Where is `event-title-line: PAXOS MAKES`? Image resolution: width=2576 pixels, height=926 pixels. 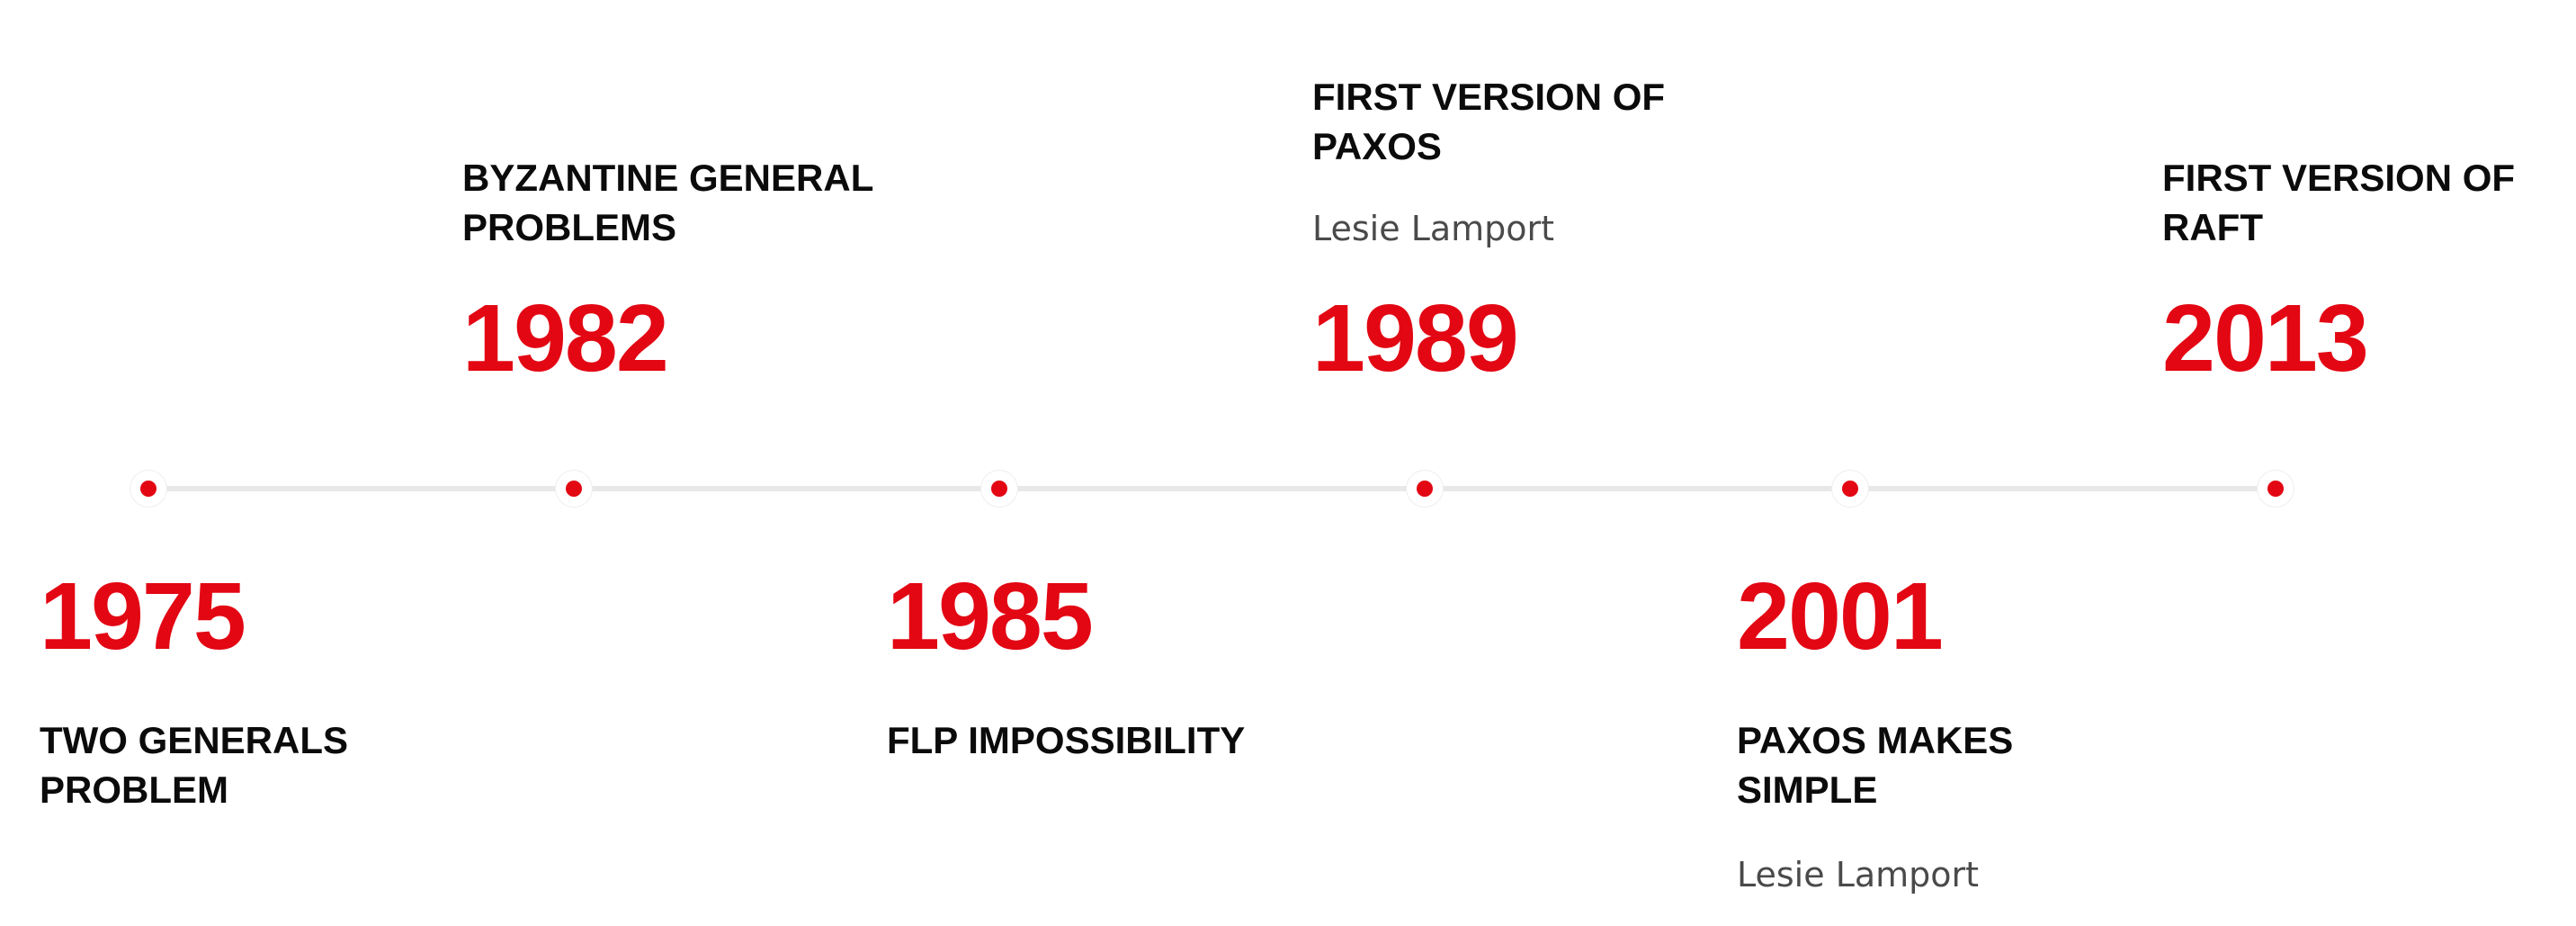
event-title-line: PAXOS MAKES is located at coordinates (1875, 740).